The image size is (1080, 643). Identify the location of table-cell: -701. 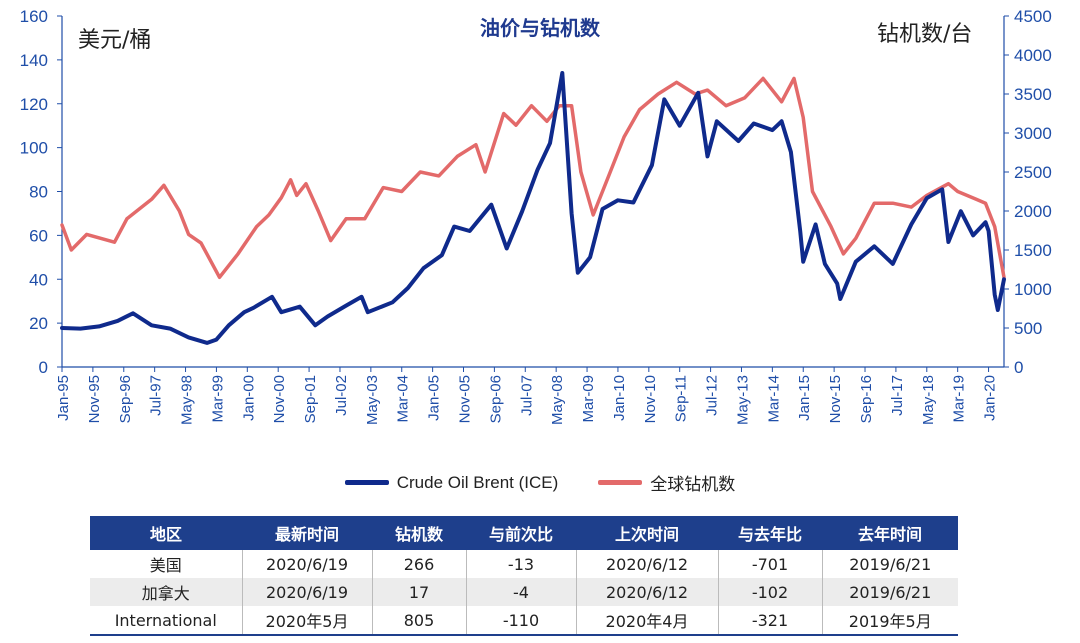
(769, 564).